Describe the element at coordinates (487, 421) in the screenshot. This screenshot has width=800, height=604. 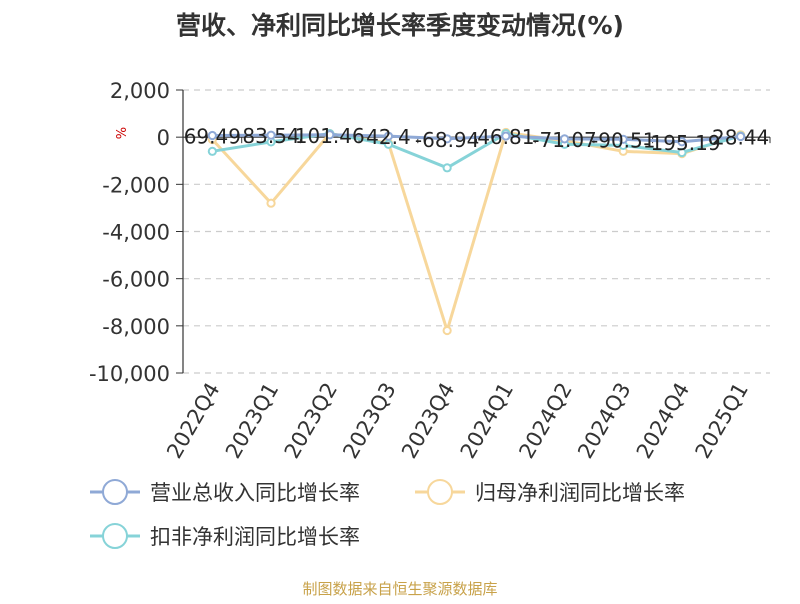
I see `x-tick-label: 2024Q1` at that location.